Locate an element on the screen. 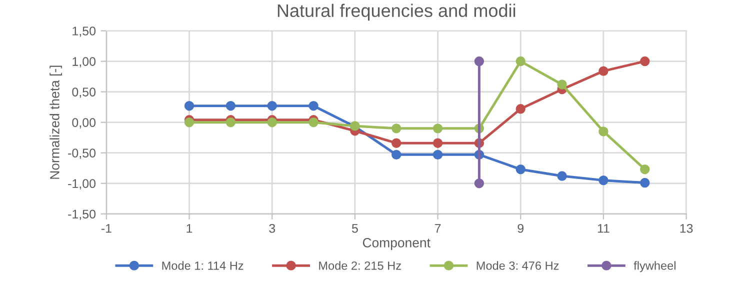 This screenshot has width=734, height=293. y-tick-label: -0,50 is located at coordinates (82, 153).